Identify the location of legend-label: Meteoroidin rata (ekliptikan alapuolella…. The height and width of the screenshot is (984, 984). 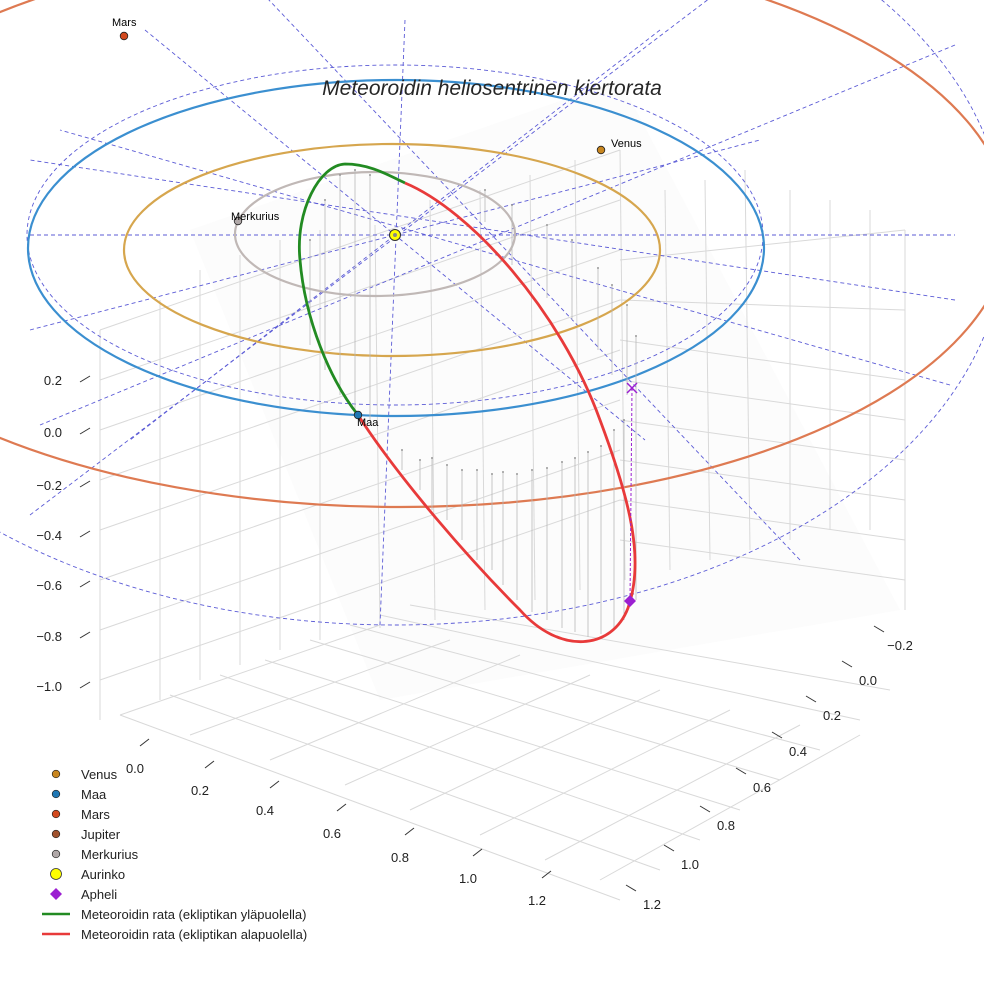
(194, 934).